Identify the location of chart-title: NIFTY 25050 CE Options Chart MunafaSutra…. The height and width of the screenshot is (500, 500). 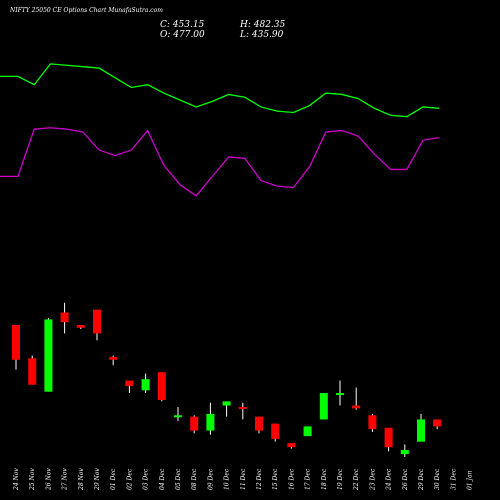
(86, 10).